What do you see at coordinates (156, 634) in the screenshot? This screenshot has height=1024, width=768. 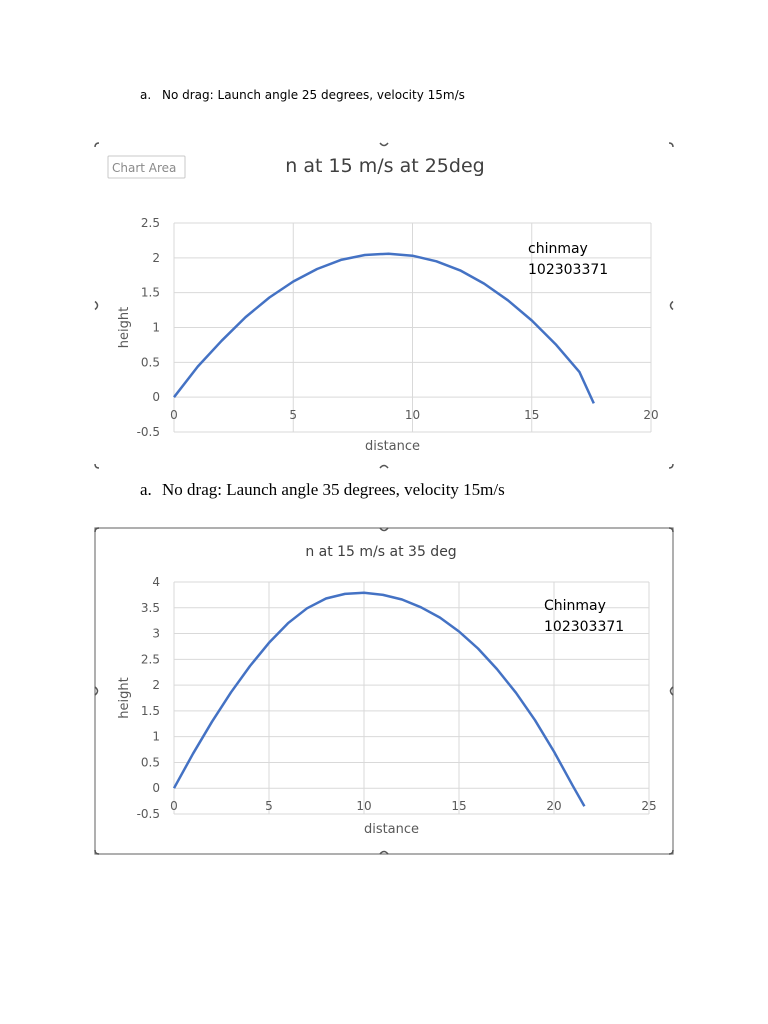 I see `y-tick-label: 3` at bounding box center [156, 634].